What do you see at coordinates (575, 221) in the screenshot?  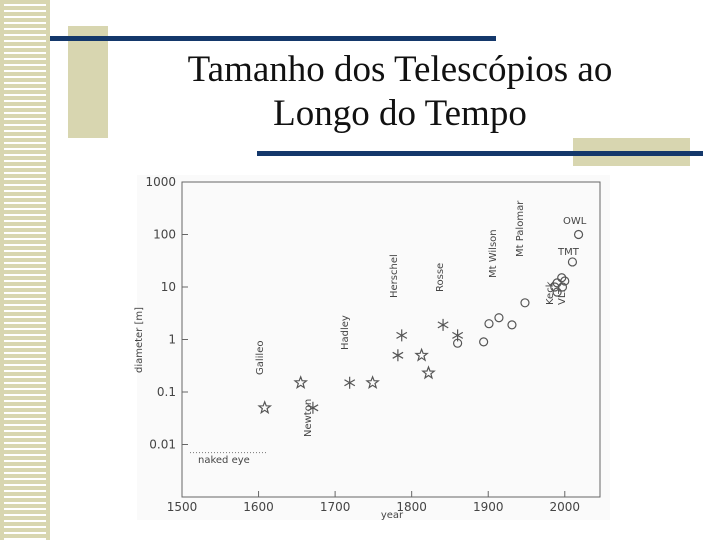 I see `annotation: OWL` at bounding box center [575, 221].